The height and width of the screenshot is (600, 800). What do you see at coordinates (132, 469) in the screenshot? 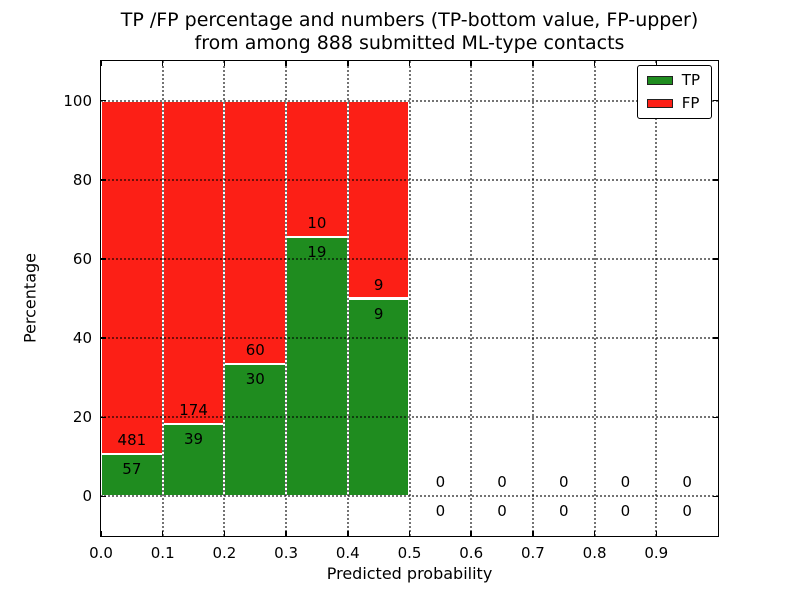
I see `bar-count-label-tp: 57` at bounding box center [132, 469].